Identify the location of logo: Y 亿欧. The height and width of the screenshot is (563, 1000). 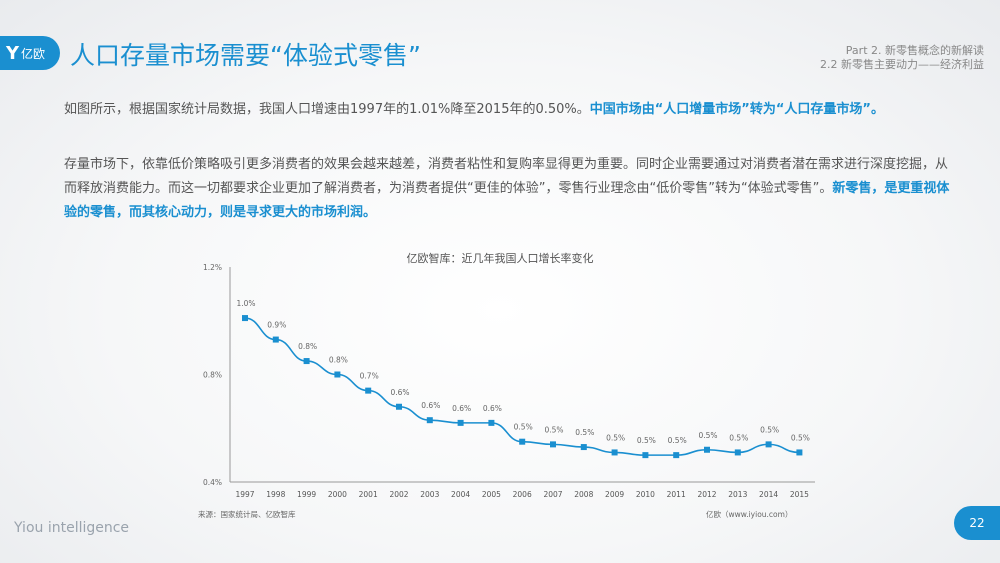
(30, 53).